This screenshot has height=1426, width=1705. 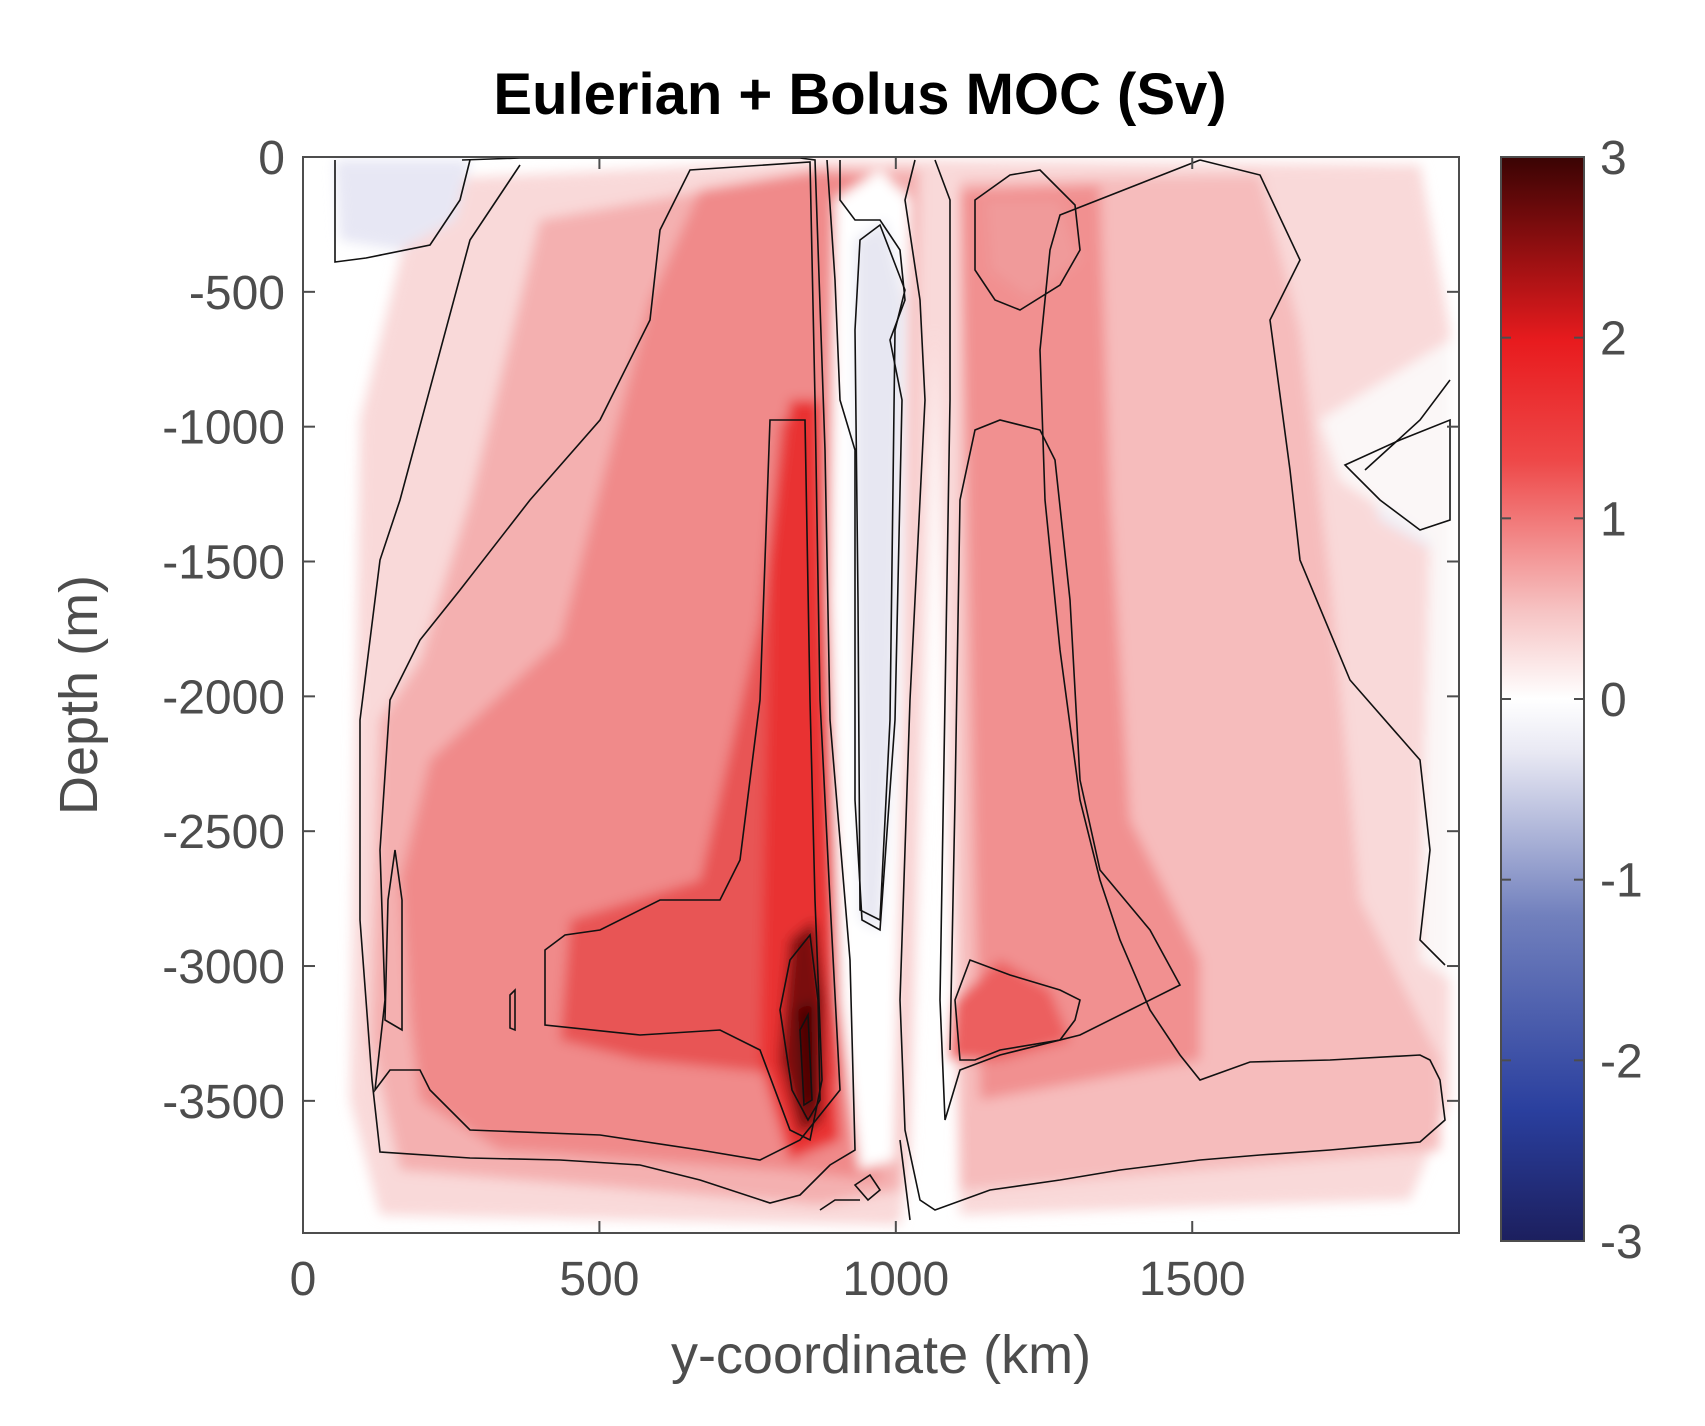 I want to click on x-axis-label: y-coordinate (km), so click(x=881, y=1355).